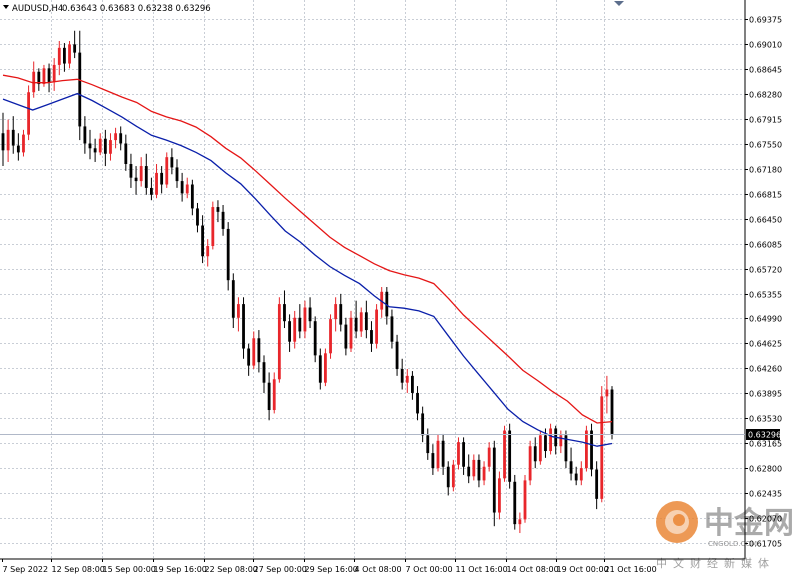 This screenshot has width=811, height=576. What do you see at coordinates (765, 394) in the screenshot?
I see `y-tick-label: 0.63895` at bounding box center [765, 394].